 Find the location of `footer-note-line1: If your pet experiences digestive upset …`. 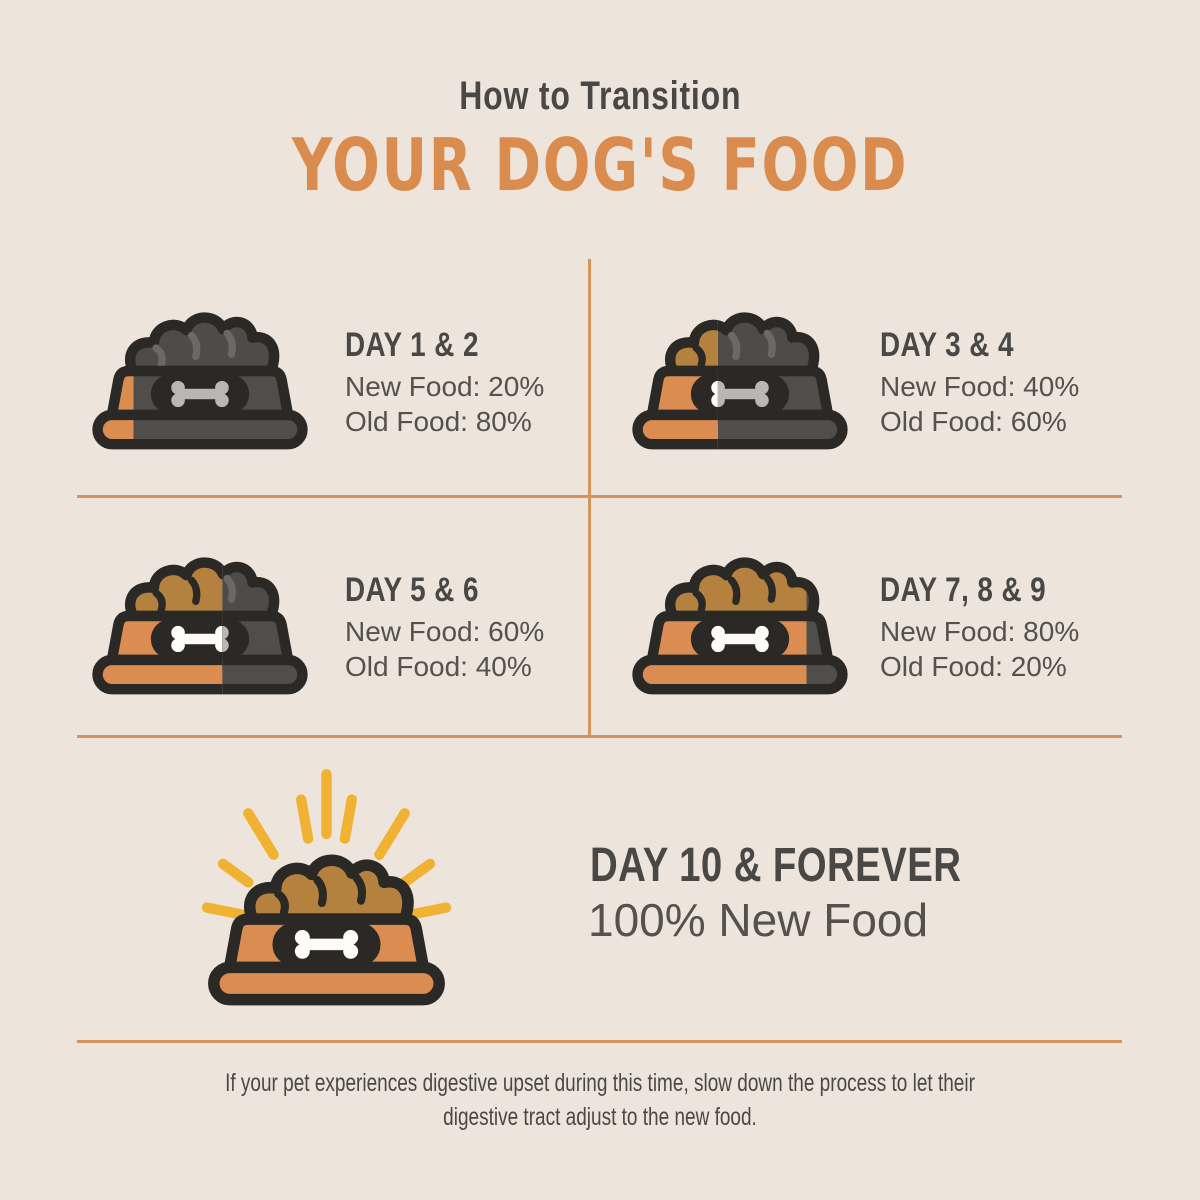

footer-note-line1: If your pet experiences digestive upset … is located at coordinates (600, 1083).